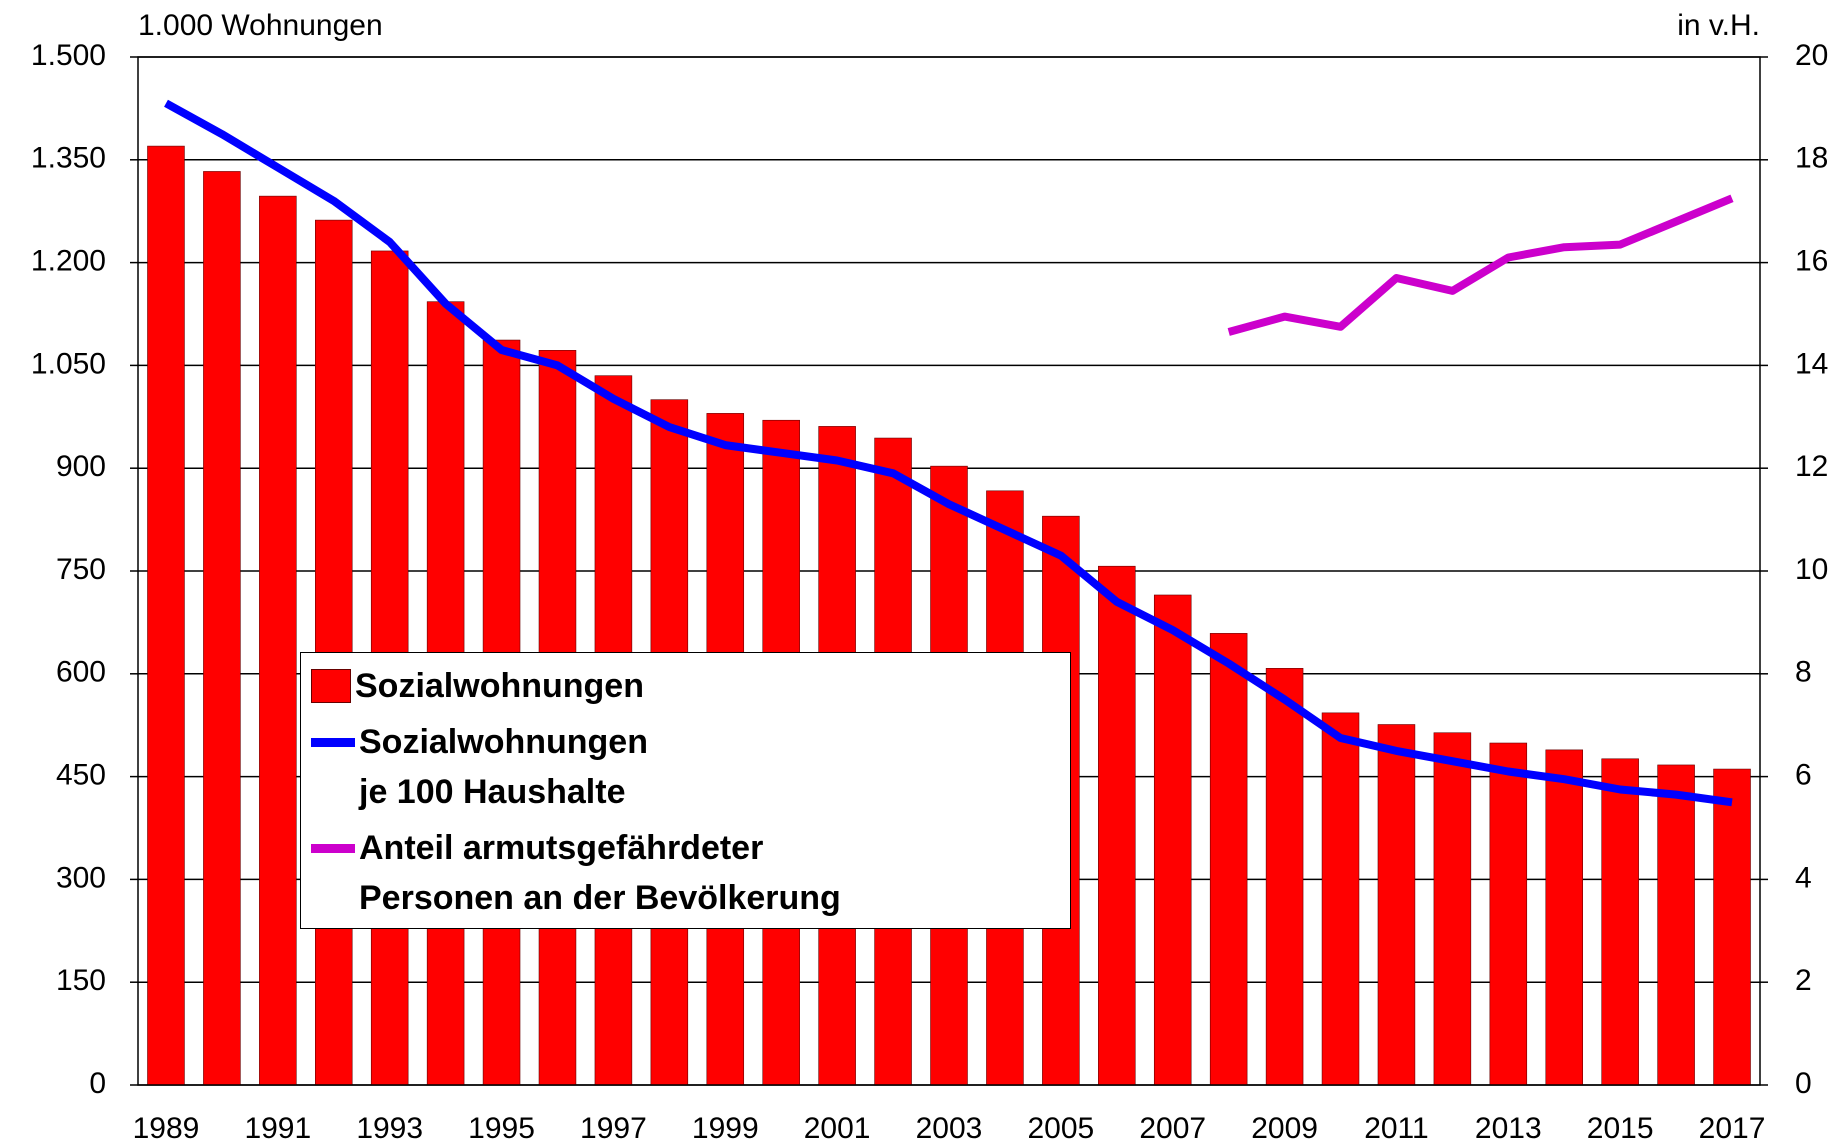  What do you see at coordinates (499, 686) in the screenshot?
I see `legend-label: Sozialwohnungen` at bounding box center [499, 686].